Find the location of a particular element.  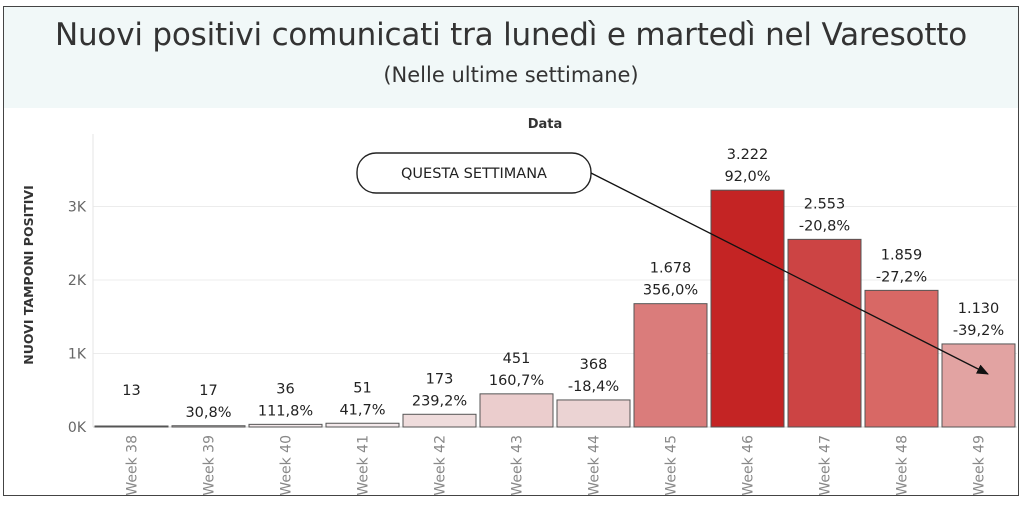

x-tick-label: Week 47 is located at coordinates (826, 465).